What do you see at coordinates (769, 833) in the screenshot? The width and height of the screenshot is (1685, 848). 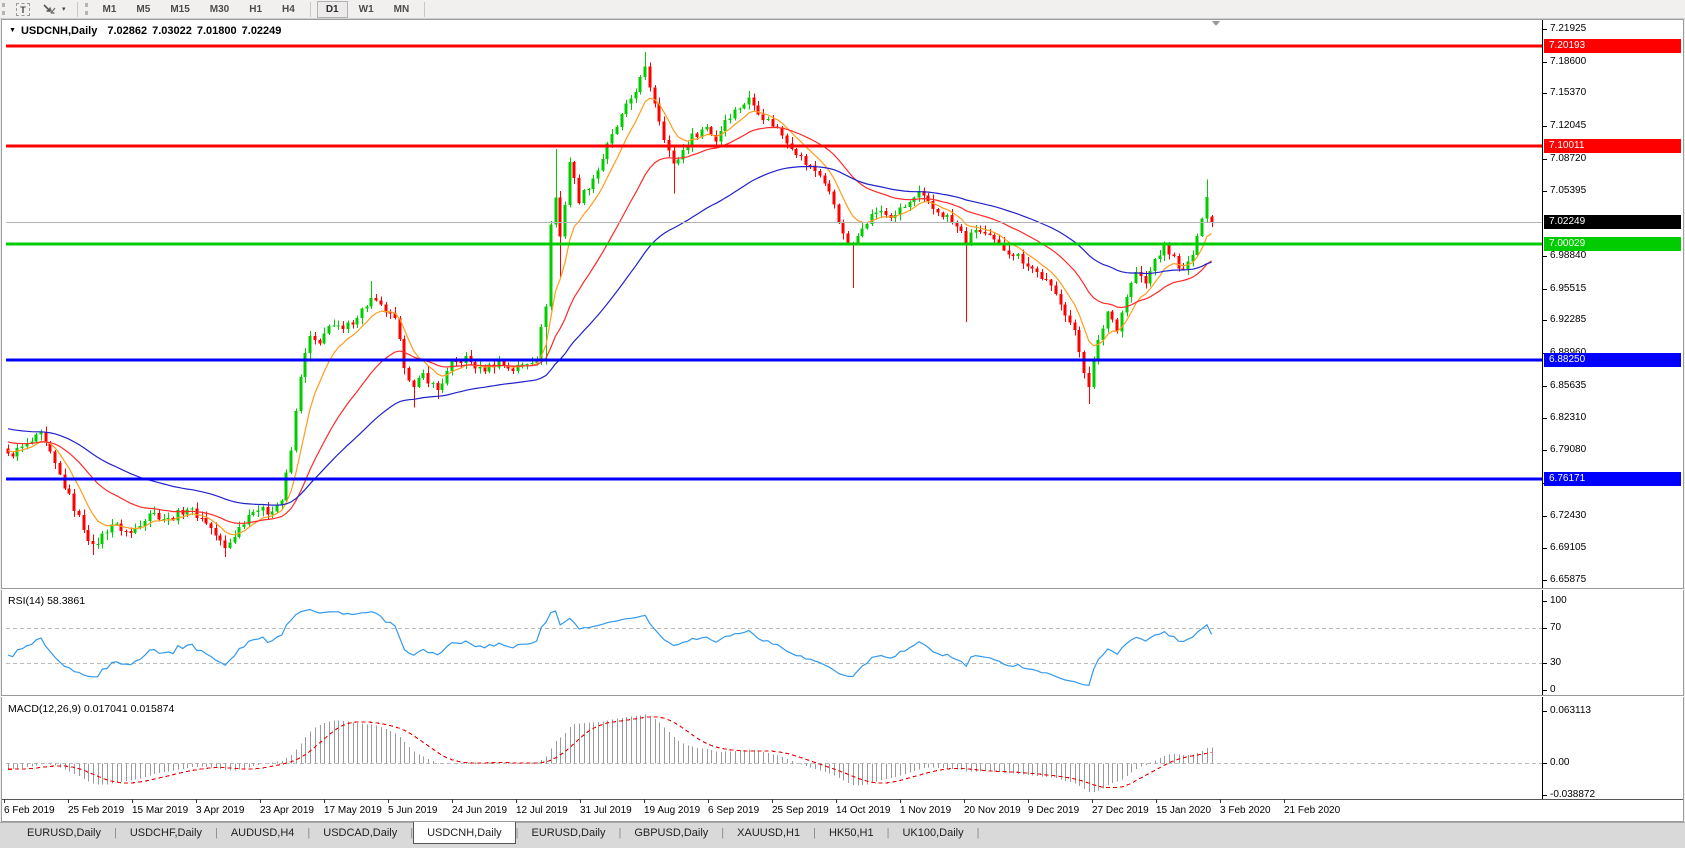 I see `symbol-tab-xauusd: XAUUSD,H1` at bounding box center [769, 833].